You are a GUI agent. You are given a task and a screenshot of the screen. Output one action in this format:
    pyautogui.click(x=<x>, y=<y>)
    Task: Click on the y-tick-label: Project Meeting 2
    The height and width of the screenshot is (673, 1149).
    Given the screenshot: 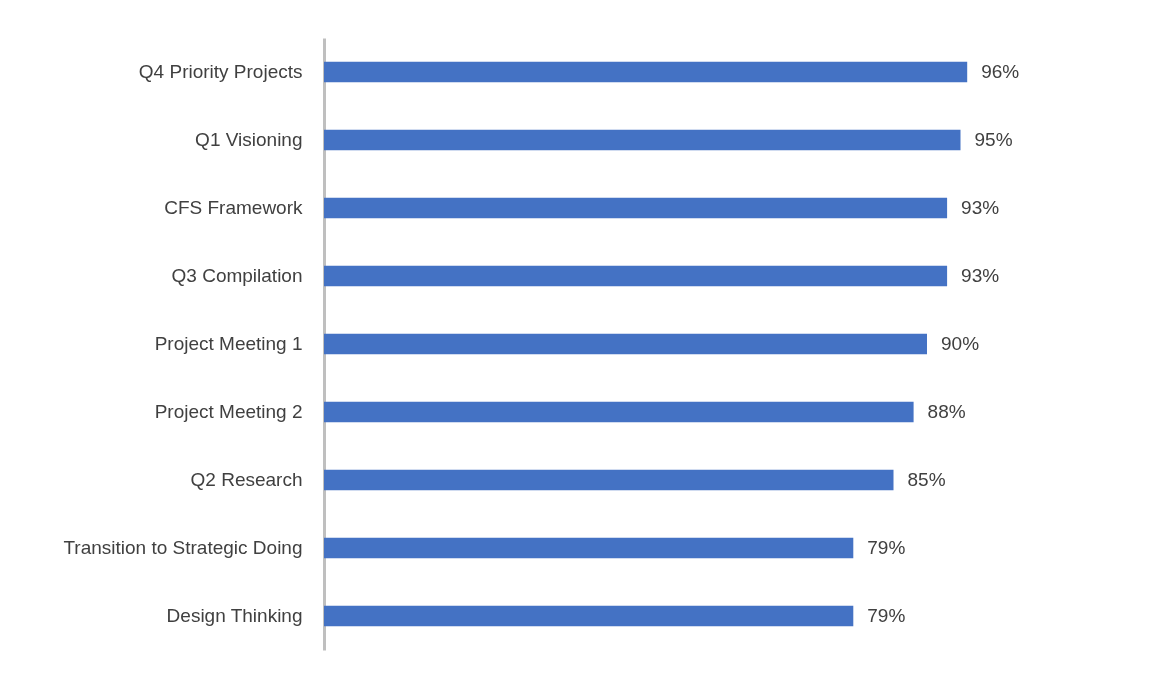 What is the action you would take?
    pyautogui.click(x=228, y=411)
    